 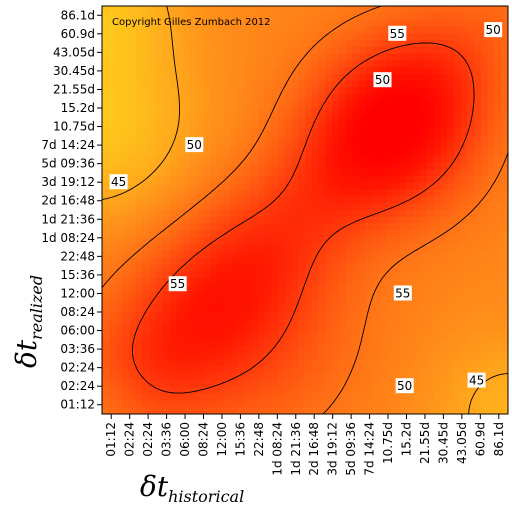 I want to click on contour-label: 50, so click(x=382, y=80).